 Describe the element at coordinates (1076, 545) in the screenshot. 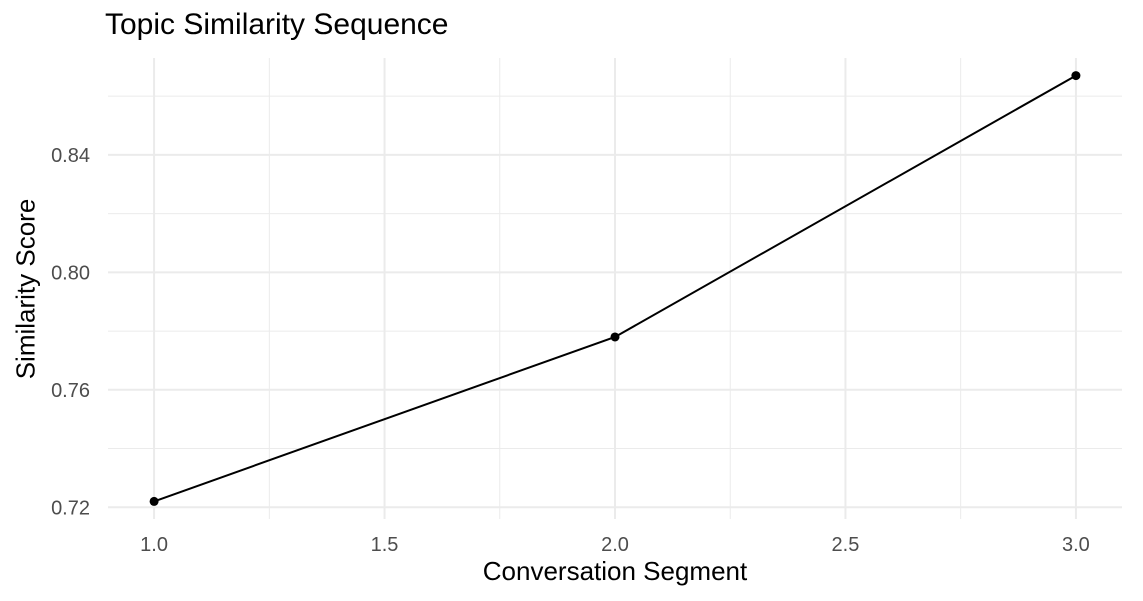

I see `x-tick-label: 3.0` at that location.